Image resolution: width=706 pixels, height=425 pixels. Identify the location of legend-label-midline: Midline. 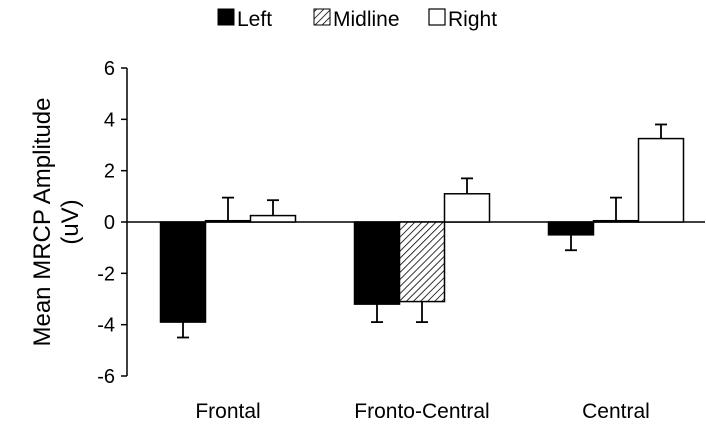
(366, 19).